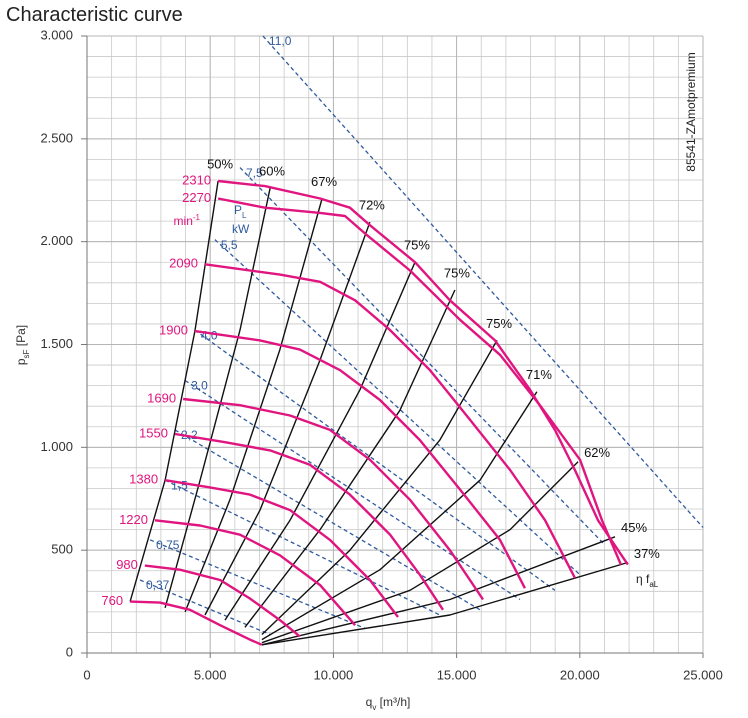 The image size is (748, 718). Describe the element at coordinates (199, 386) in the screenshot. I see `power-label: 3,0` at that location.